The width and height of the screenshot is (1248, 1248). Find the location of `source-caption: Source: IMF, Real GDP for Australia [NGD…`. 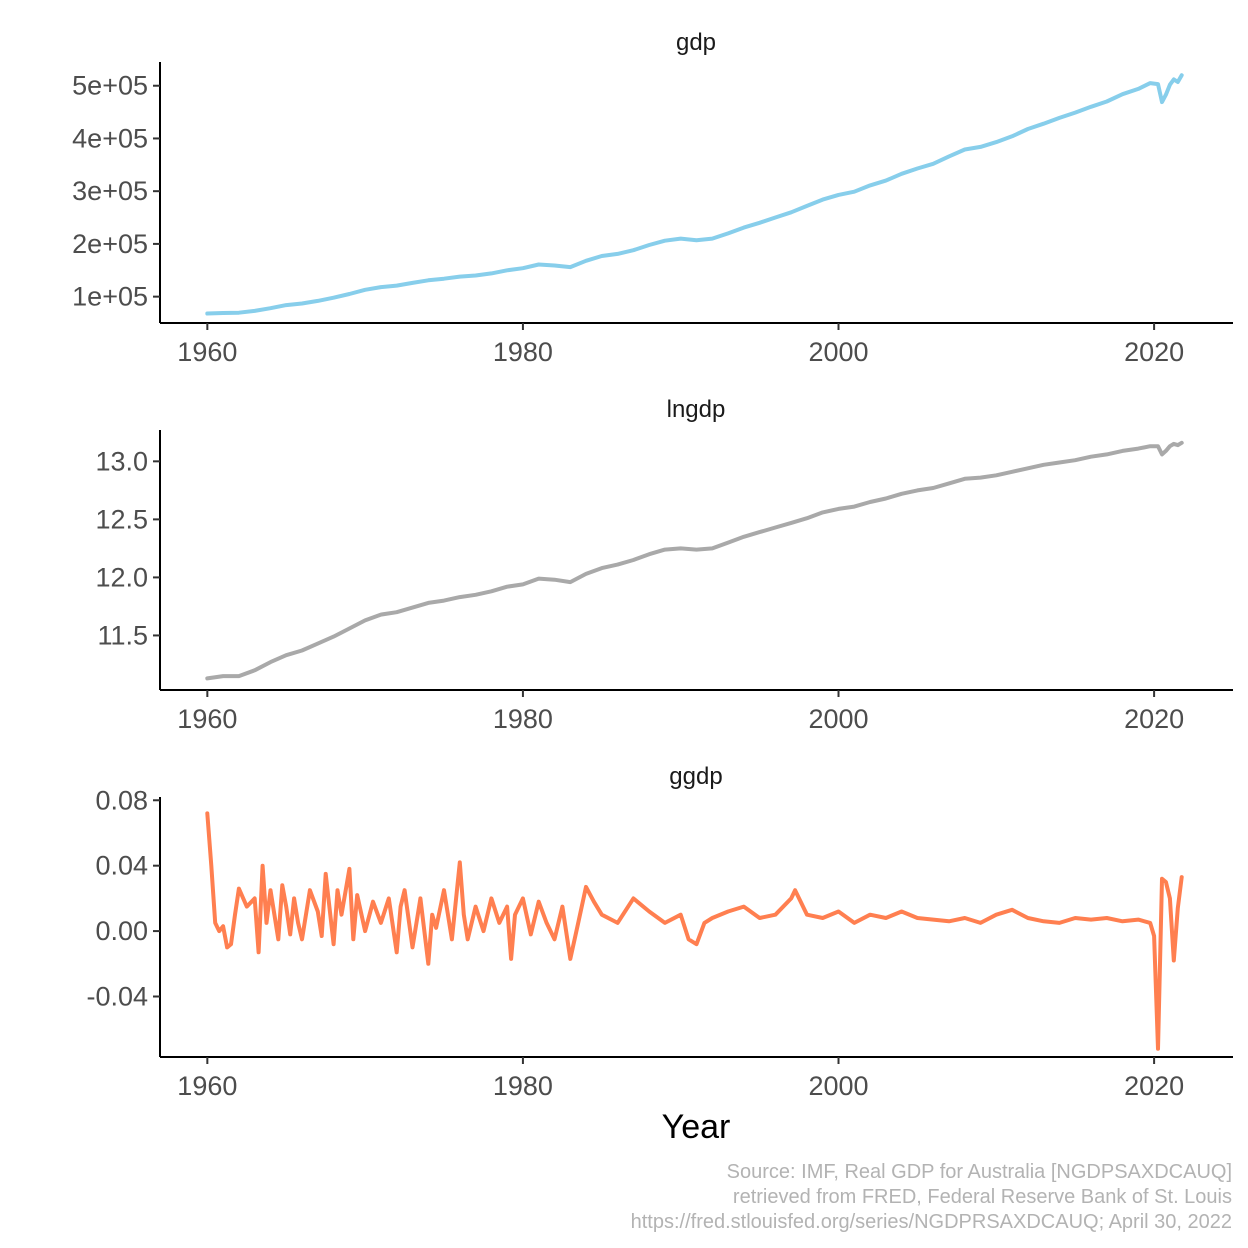

source-caption: Source: IMF, Real GDP for Australia [NGD… is located at coordinates (931, 1197).